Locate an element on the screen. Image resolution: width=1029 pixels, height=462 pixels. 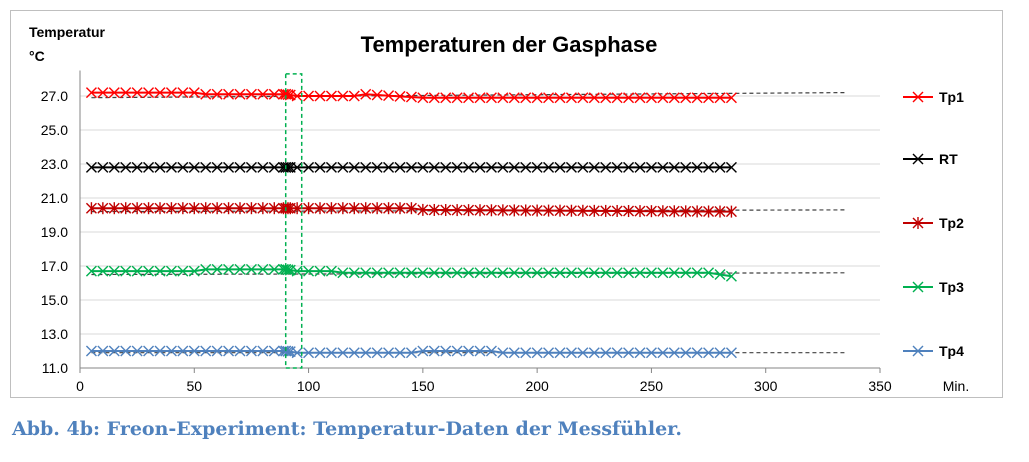
legend-item-tp3: Tp3 is located at coordinates (933, 287).